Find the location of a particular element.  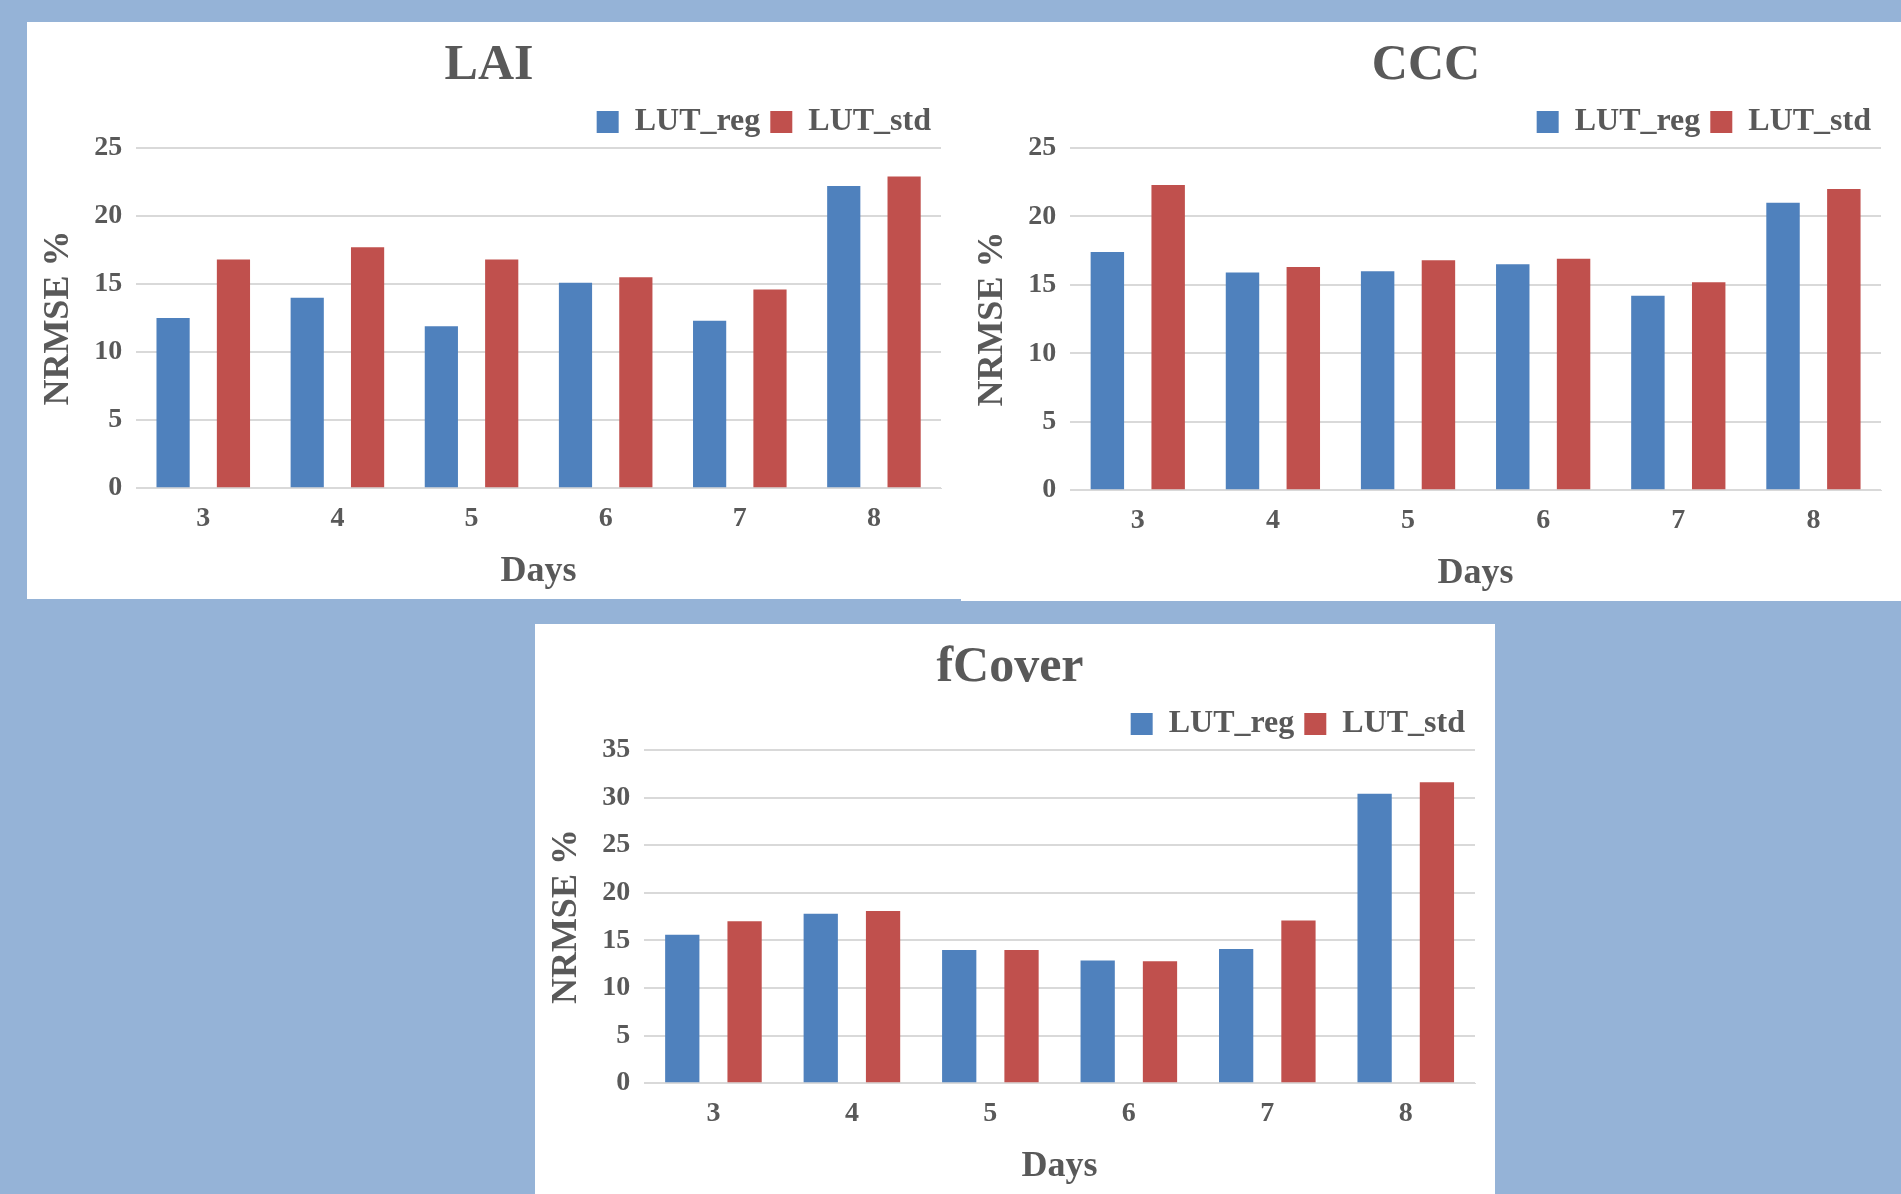

y-tick-label: 30 is located at coordinates (616, 795).